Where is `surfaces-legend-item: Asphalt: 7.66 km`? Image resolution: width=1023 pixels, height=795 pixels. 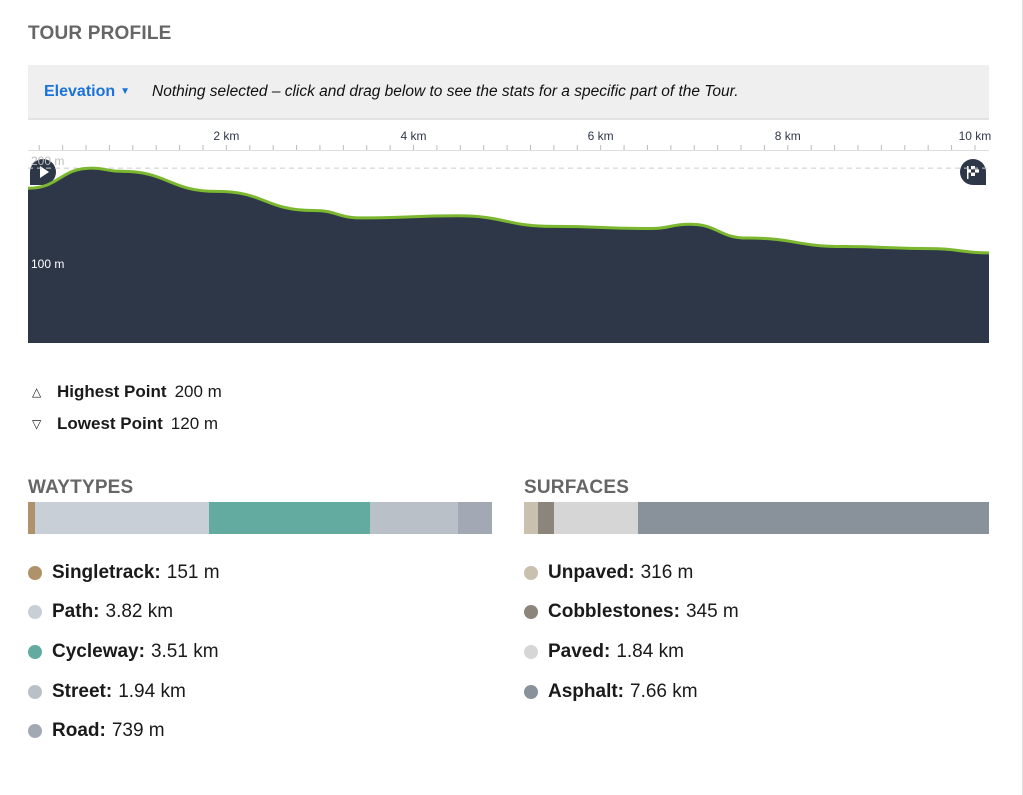 surfaces-legend-item: Asphalt: 7.66 km is located at coordinates (631, 692).